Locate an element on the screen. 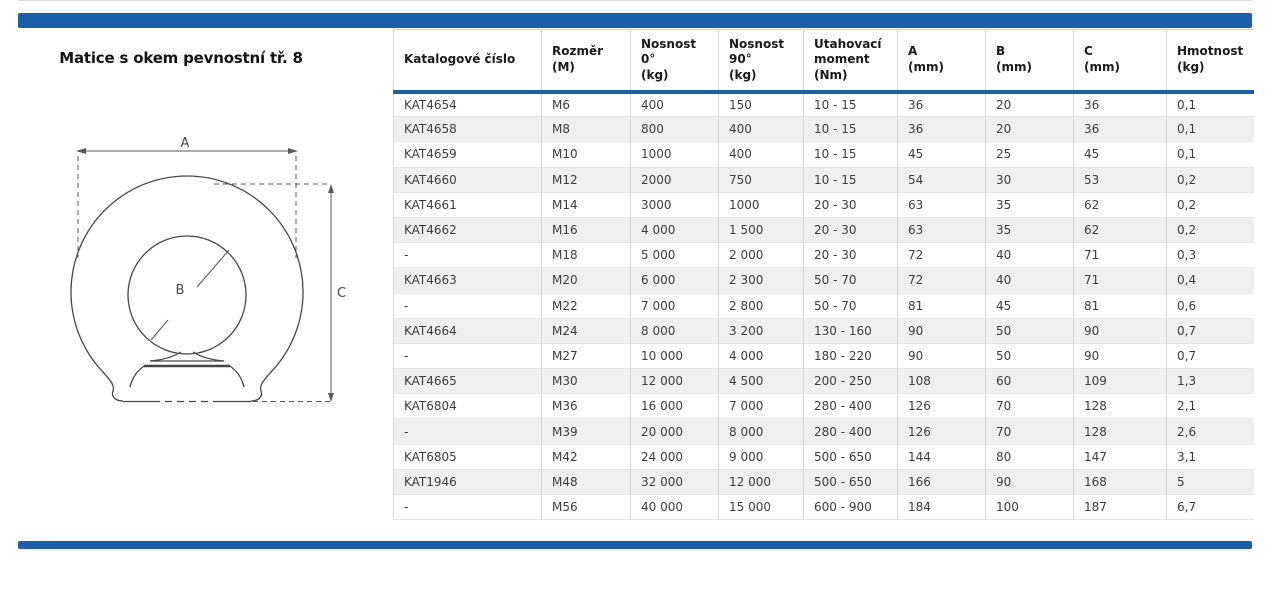 Image resolution: width=1273 pixels, height=589 pixels. table-cell: 0,2 is located at coordinates (1210, 230).